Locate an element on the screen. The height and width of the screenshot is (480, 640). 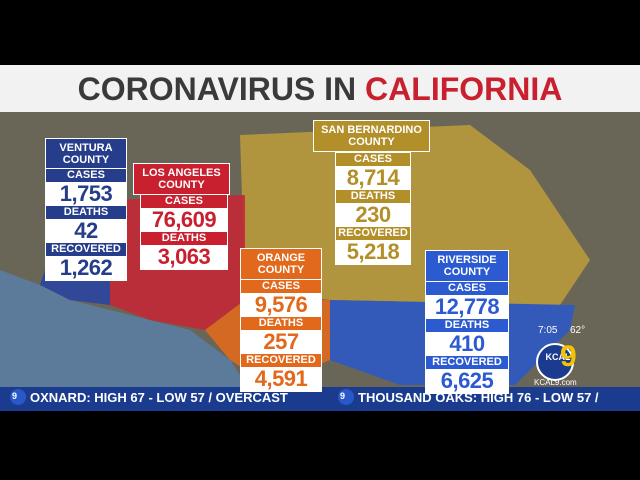
stat-value: 6,625 is located at coordinates (467, 381).